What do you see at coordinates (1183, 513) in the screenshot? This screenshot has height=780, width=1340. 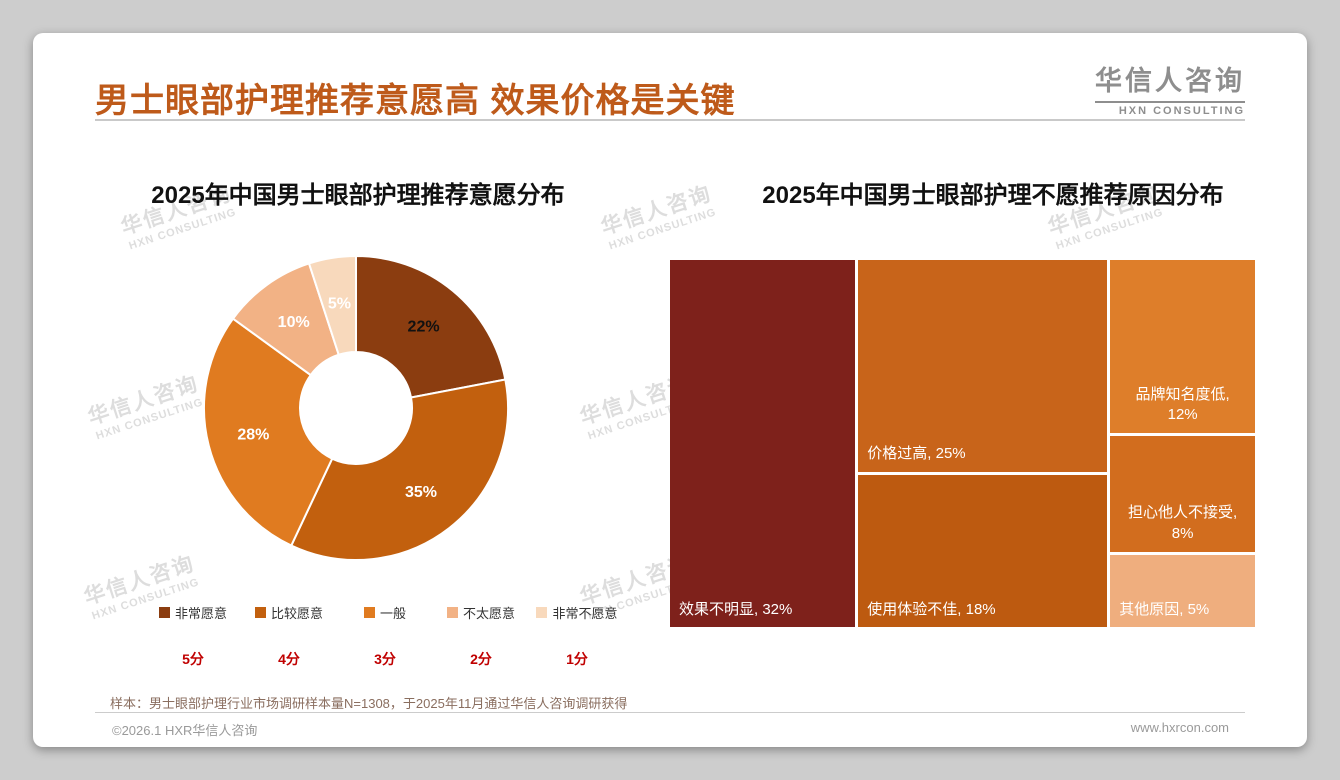 I see `treemap-label-line: 担心他人不接受,` at bounding box center [1183, 513].